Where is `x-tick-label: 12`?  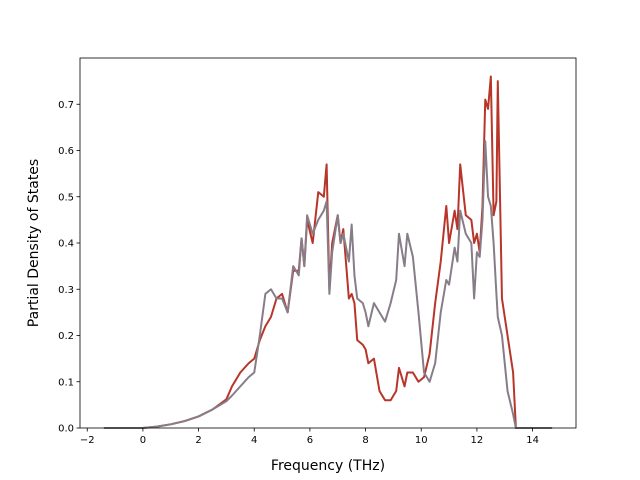
x-tick-label: 12 is located at coordinates (477, 440).